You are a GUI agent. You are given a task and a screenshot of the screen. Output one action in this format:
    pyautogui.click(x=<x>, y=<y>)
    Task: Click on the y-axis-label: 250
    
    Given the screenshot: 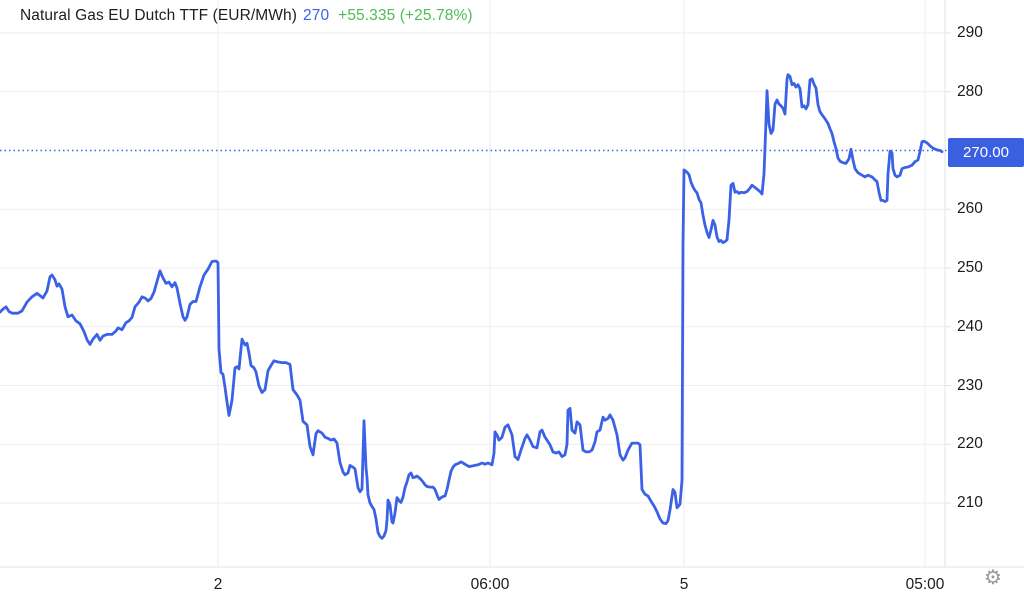 What is the action you would take?
    pyautogui.click(x=970, y=267)
    